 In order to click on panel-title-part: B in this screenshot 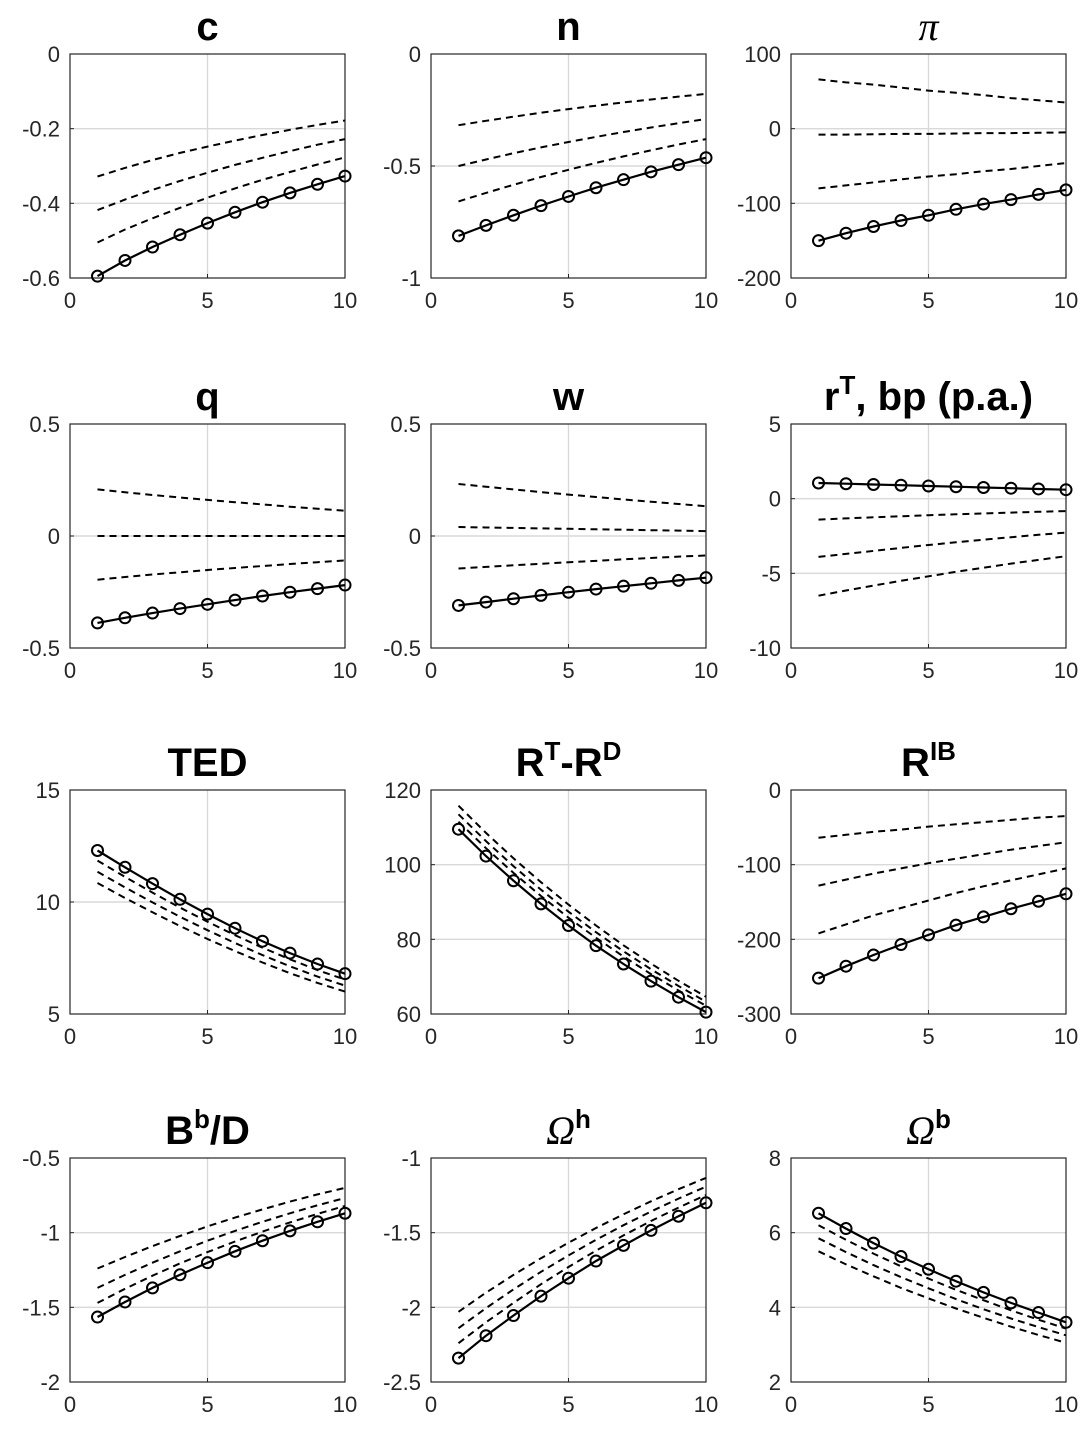, I will do `click(179, 1131)`.